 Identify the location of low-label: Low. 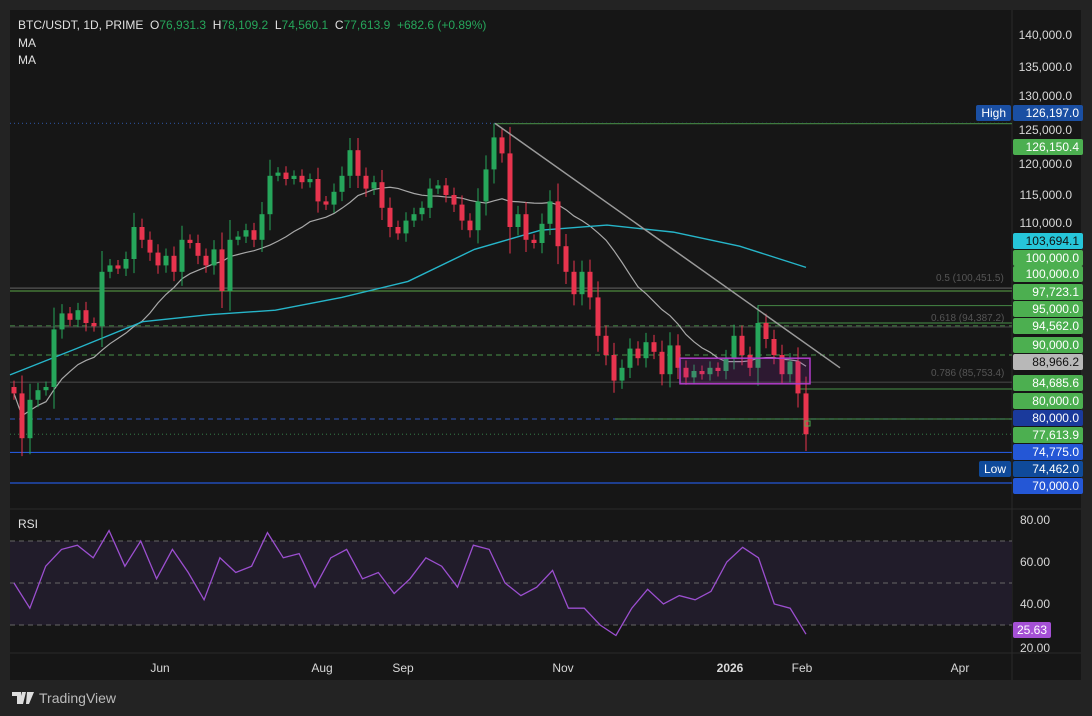
(994, 469).